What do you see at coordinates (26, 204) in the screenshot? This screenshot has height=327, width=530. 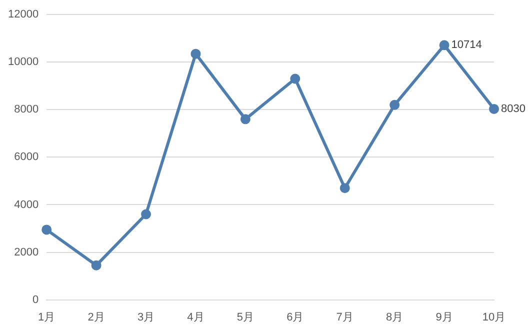 I see `y-tick-label: 4000` at bounding box center [26, 204].